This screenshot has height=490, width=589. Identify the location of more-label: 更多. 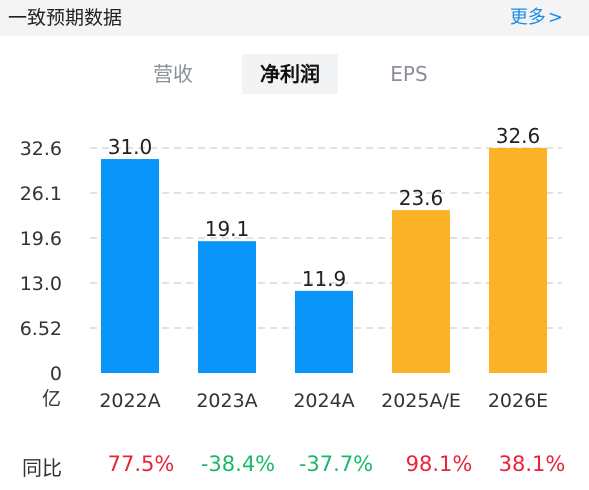
(527, 17).